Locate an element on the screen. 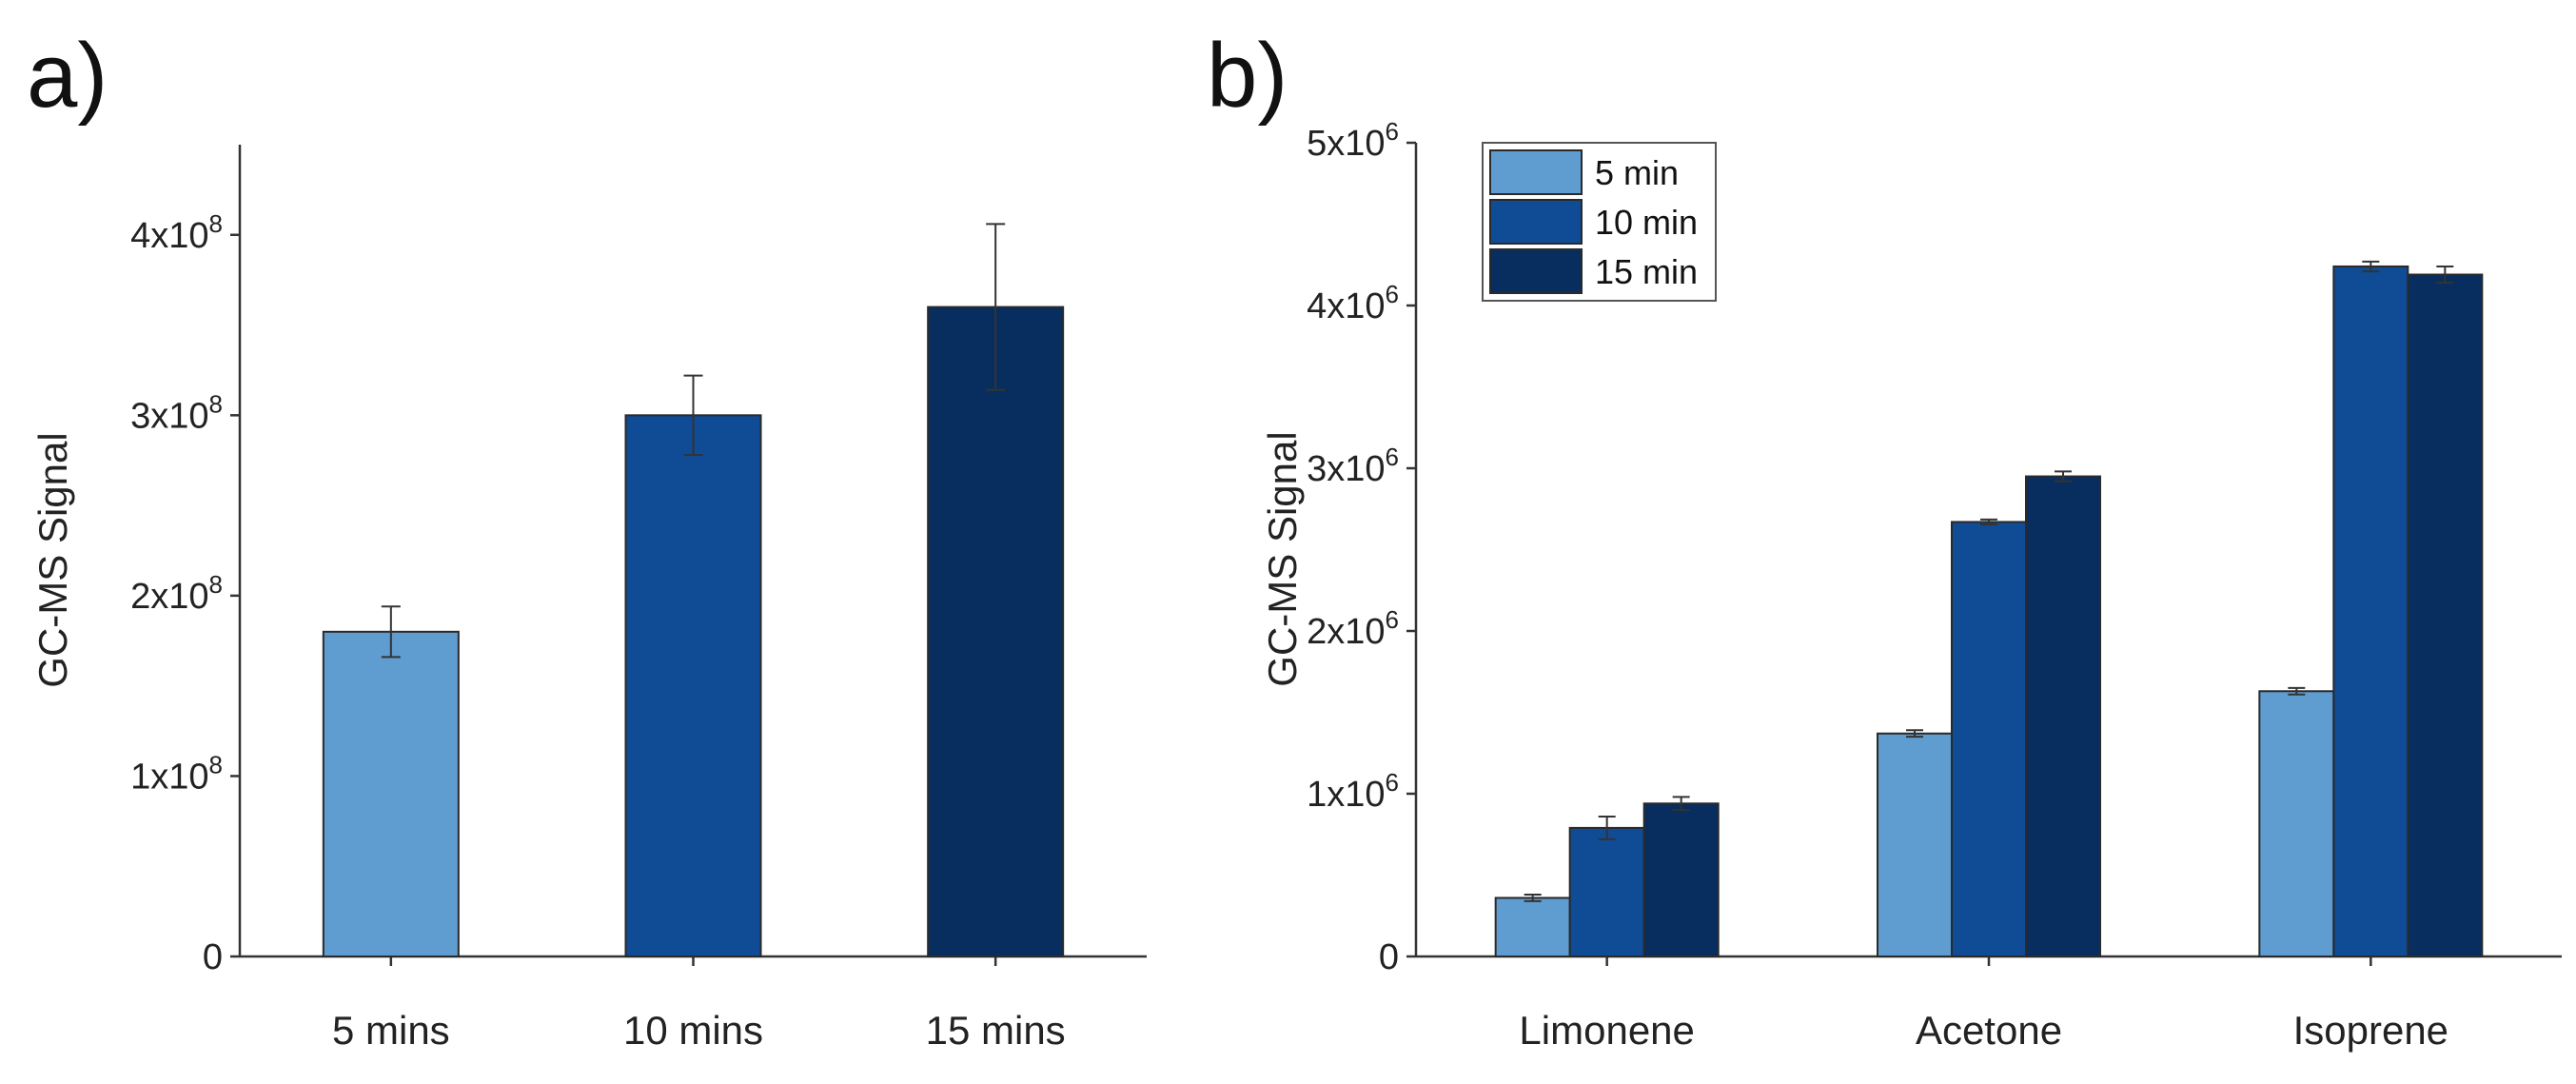 This screenshot has width=2576, height=1084. chart-b-y-tick-label-mantissa: 1x10 is located at coordinates (1346, 795).